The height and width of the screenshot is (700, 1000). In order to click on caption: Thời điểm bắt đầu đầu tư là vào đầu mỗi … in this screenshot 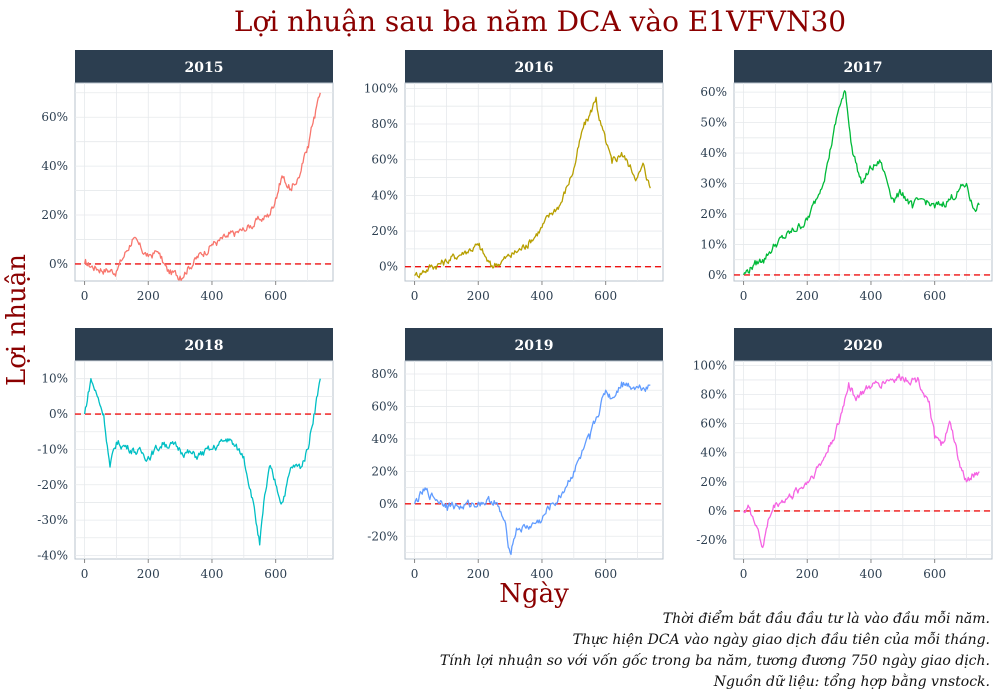, I will do `click(715, 649)`.